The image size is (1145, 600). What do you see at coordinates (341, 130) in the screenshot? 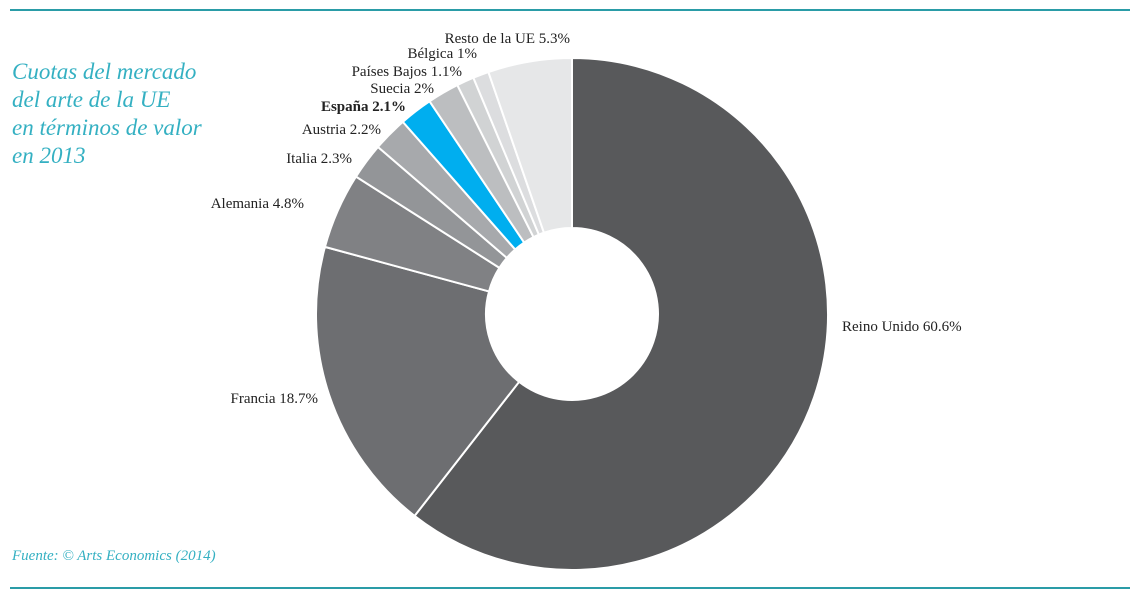
I see `label-austria: Austria 2.2%` at bounding box center [341, 130].